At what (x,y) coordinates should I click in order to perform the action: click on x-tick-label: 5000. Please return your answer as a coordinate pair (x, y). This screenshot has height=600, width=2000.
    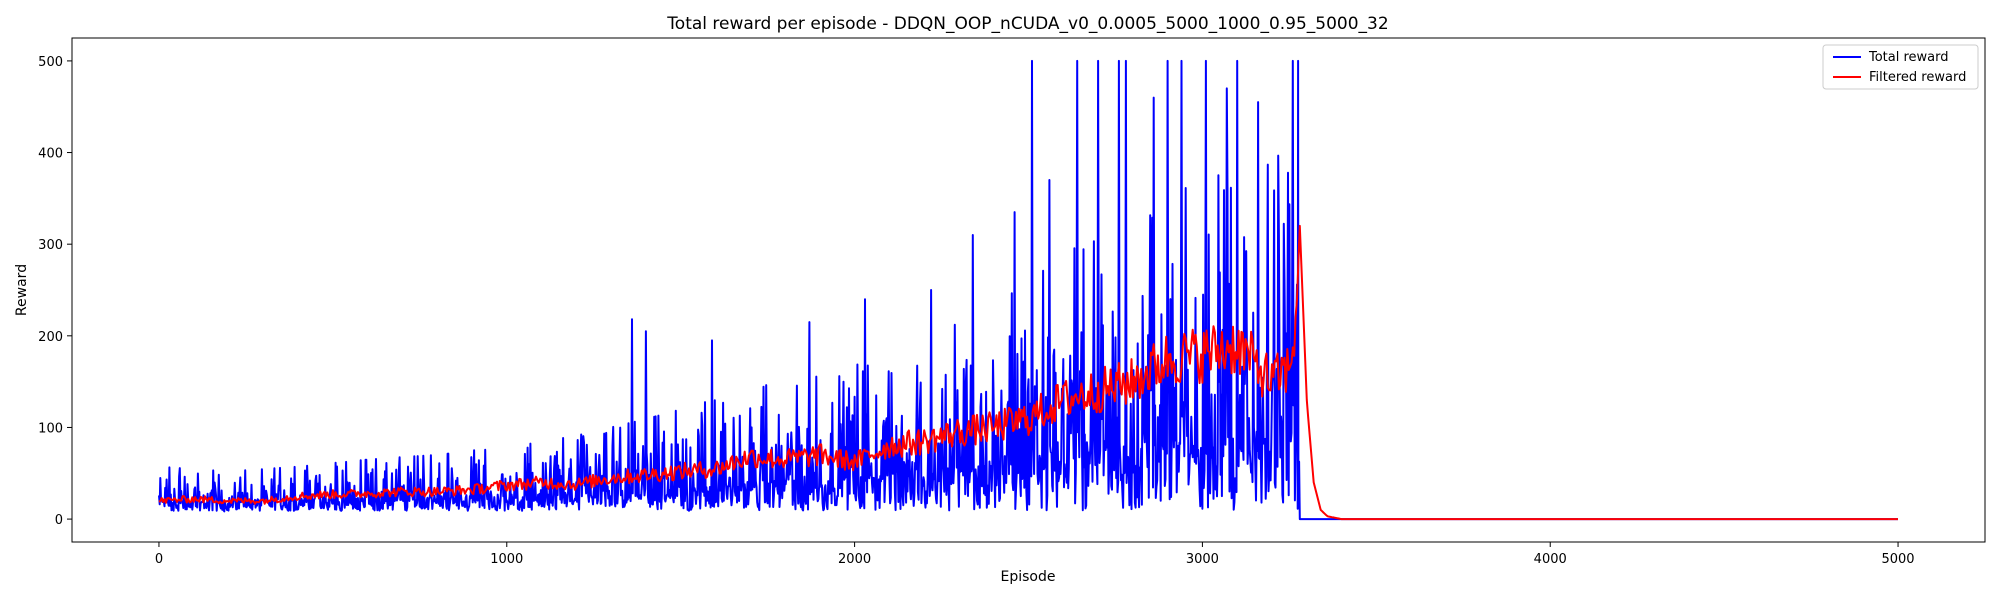
    Looking at the image, I should click on (1897, 559).